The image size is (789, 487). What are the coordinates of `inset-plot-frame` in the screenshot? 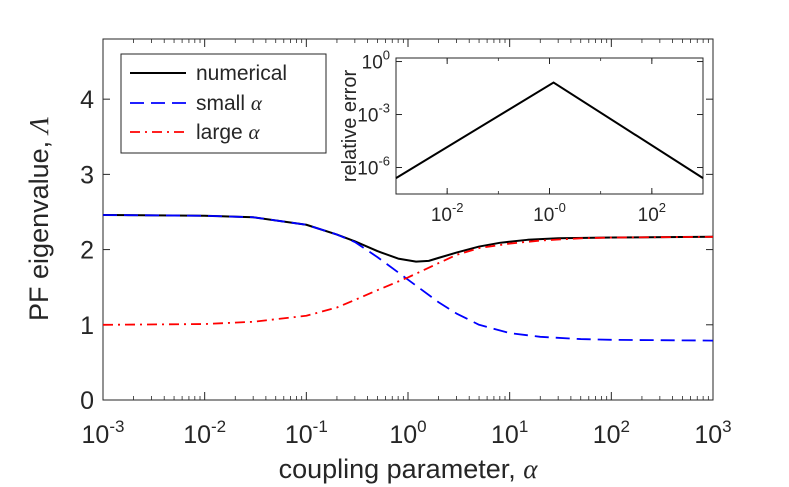 It's located at (549, 126).